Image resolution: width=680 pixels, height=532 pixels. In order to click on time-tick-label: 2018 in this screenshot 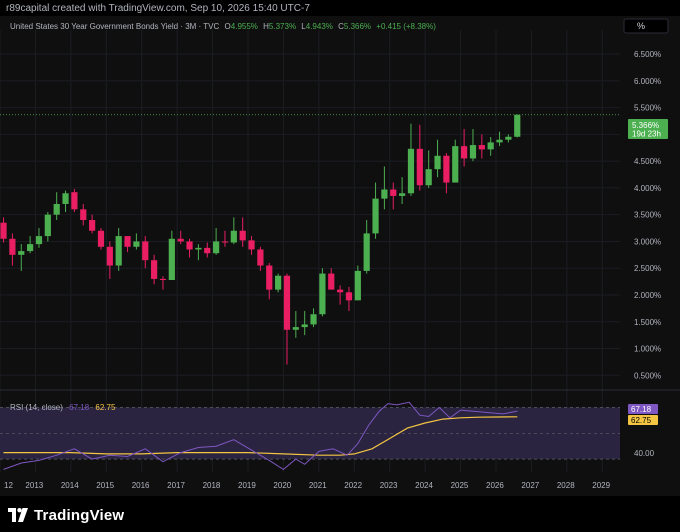, I will do `click(212, 485)`.